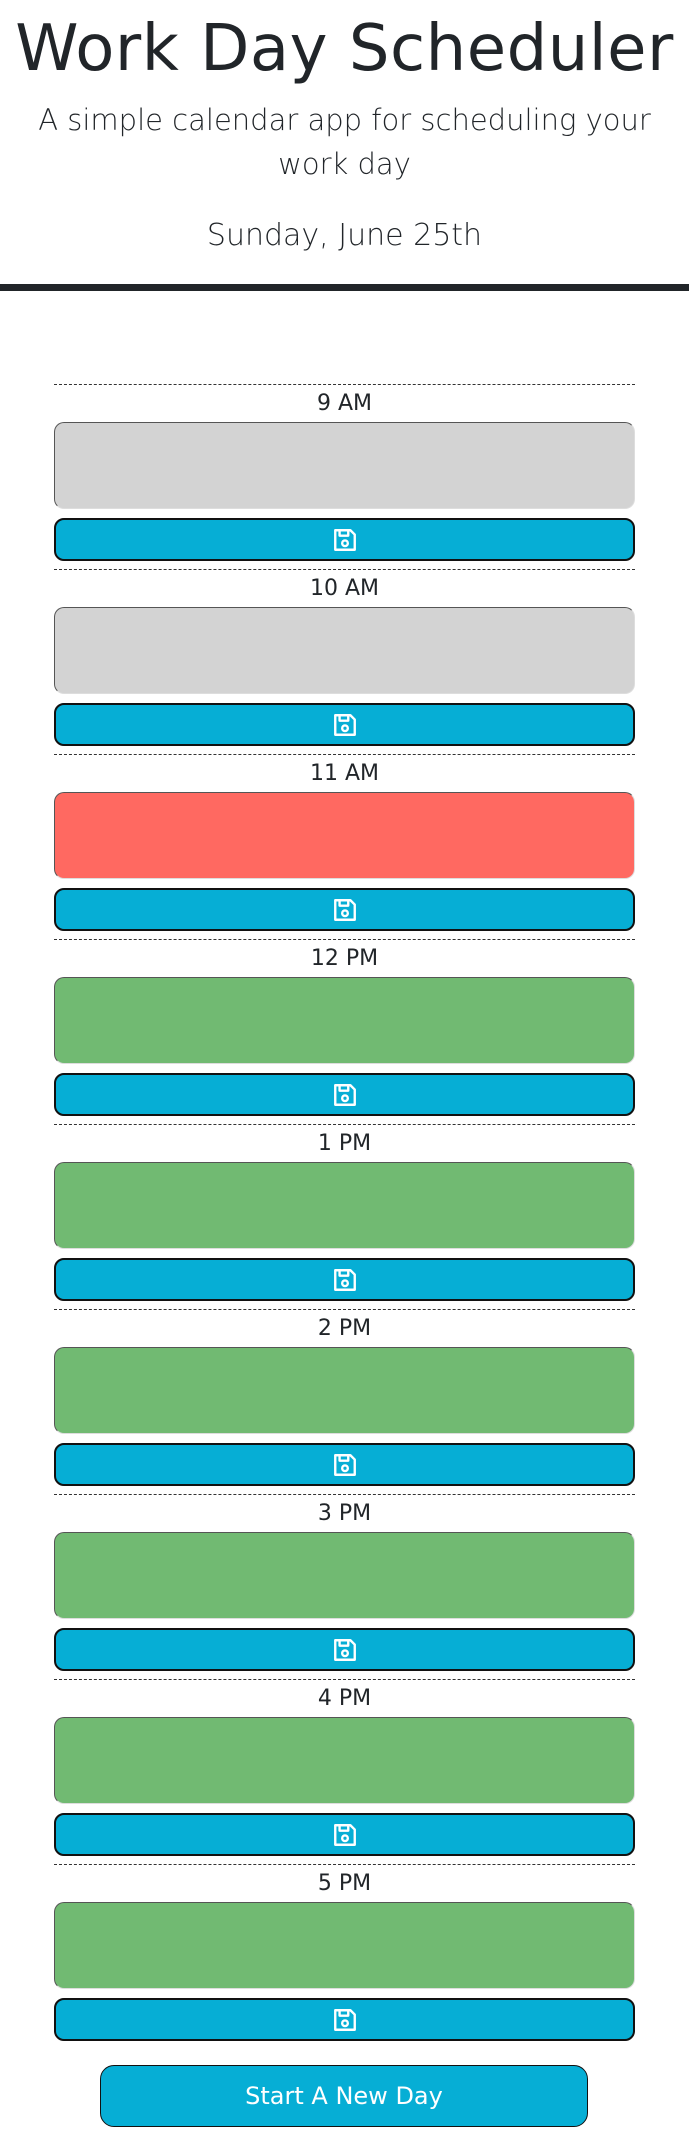  I want to click on hour-label: 5 PM, so click(344, 1883).